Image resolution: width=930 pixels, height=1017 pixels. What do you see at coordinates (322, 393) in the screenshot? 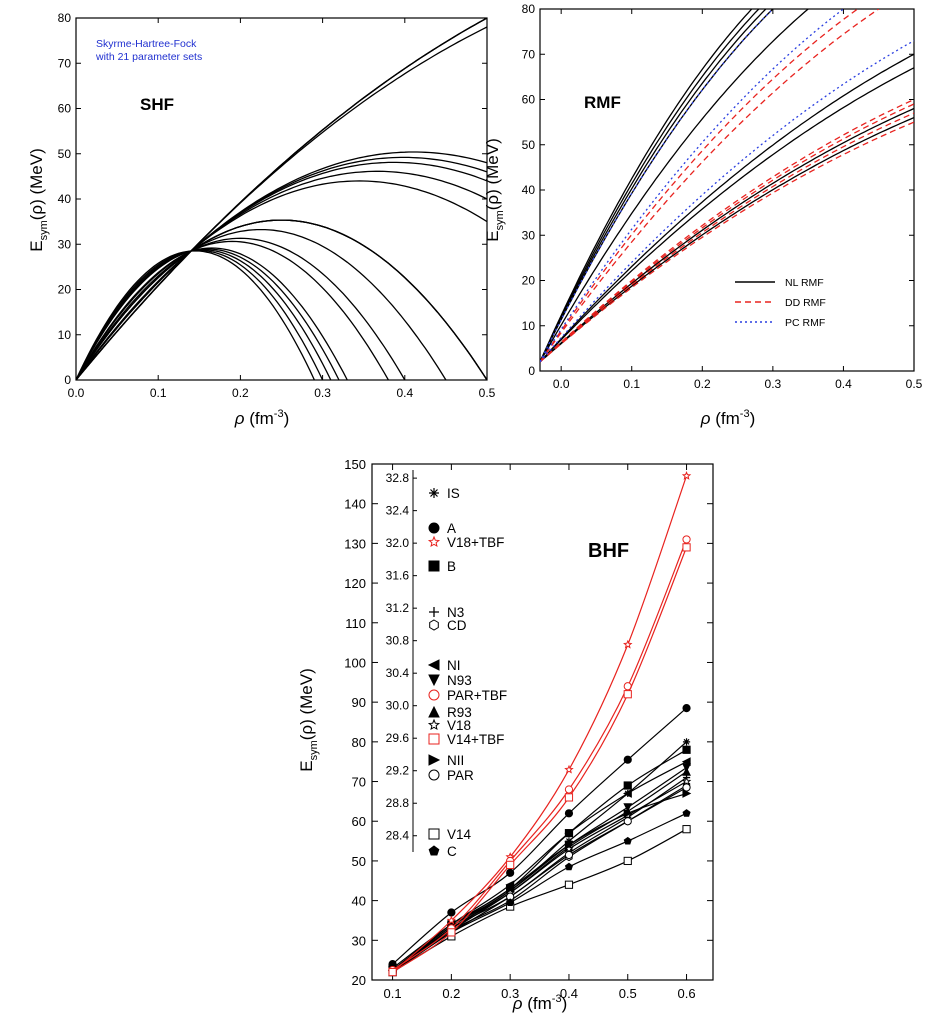
I see `x-tick-label: 0.3` at bounding box center [322, 393].